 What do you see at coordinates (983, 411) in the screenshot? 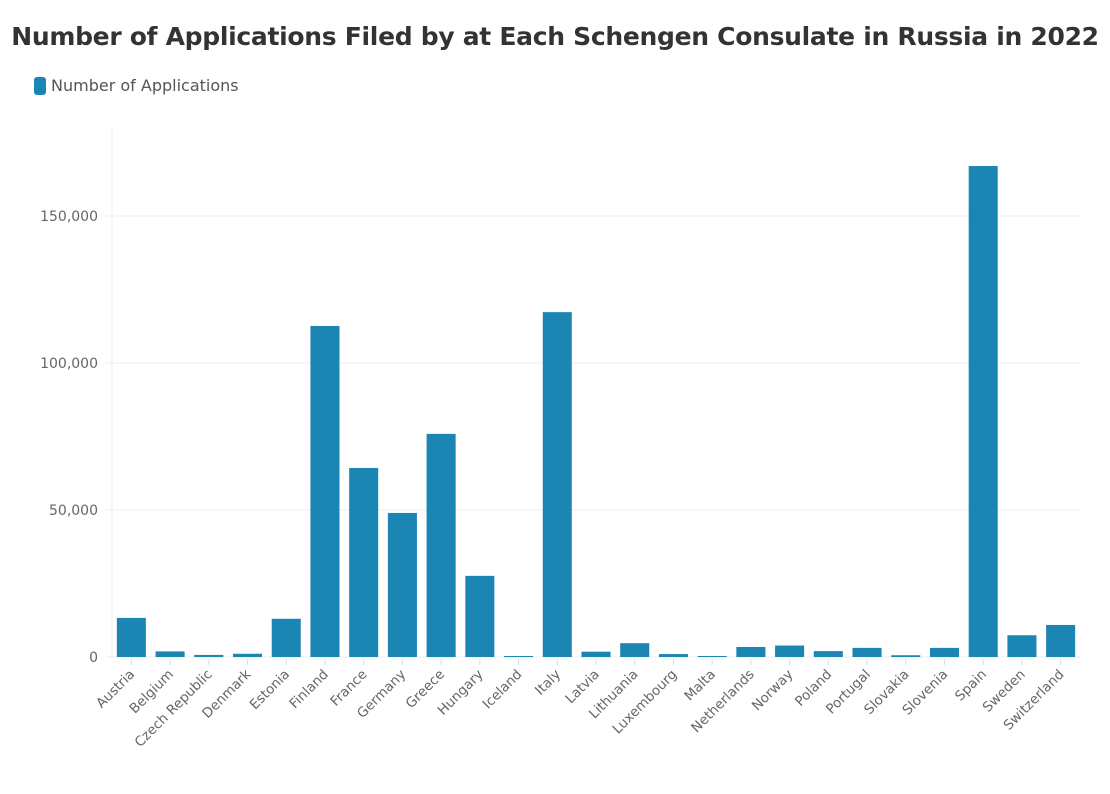
I see `bar-spain` at bounding box center [983, 411].